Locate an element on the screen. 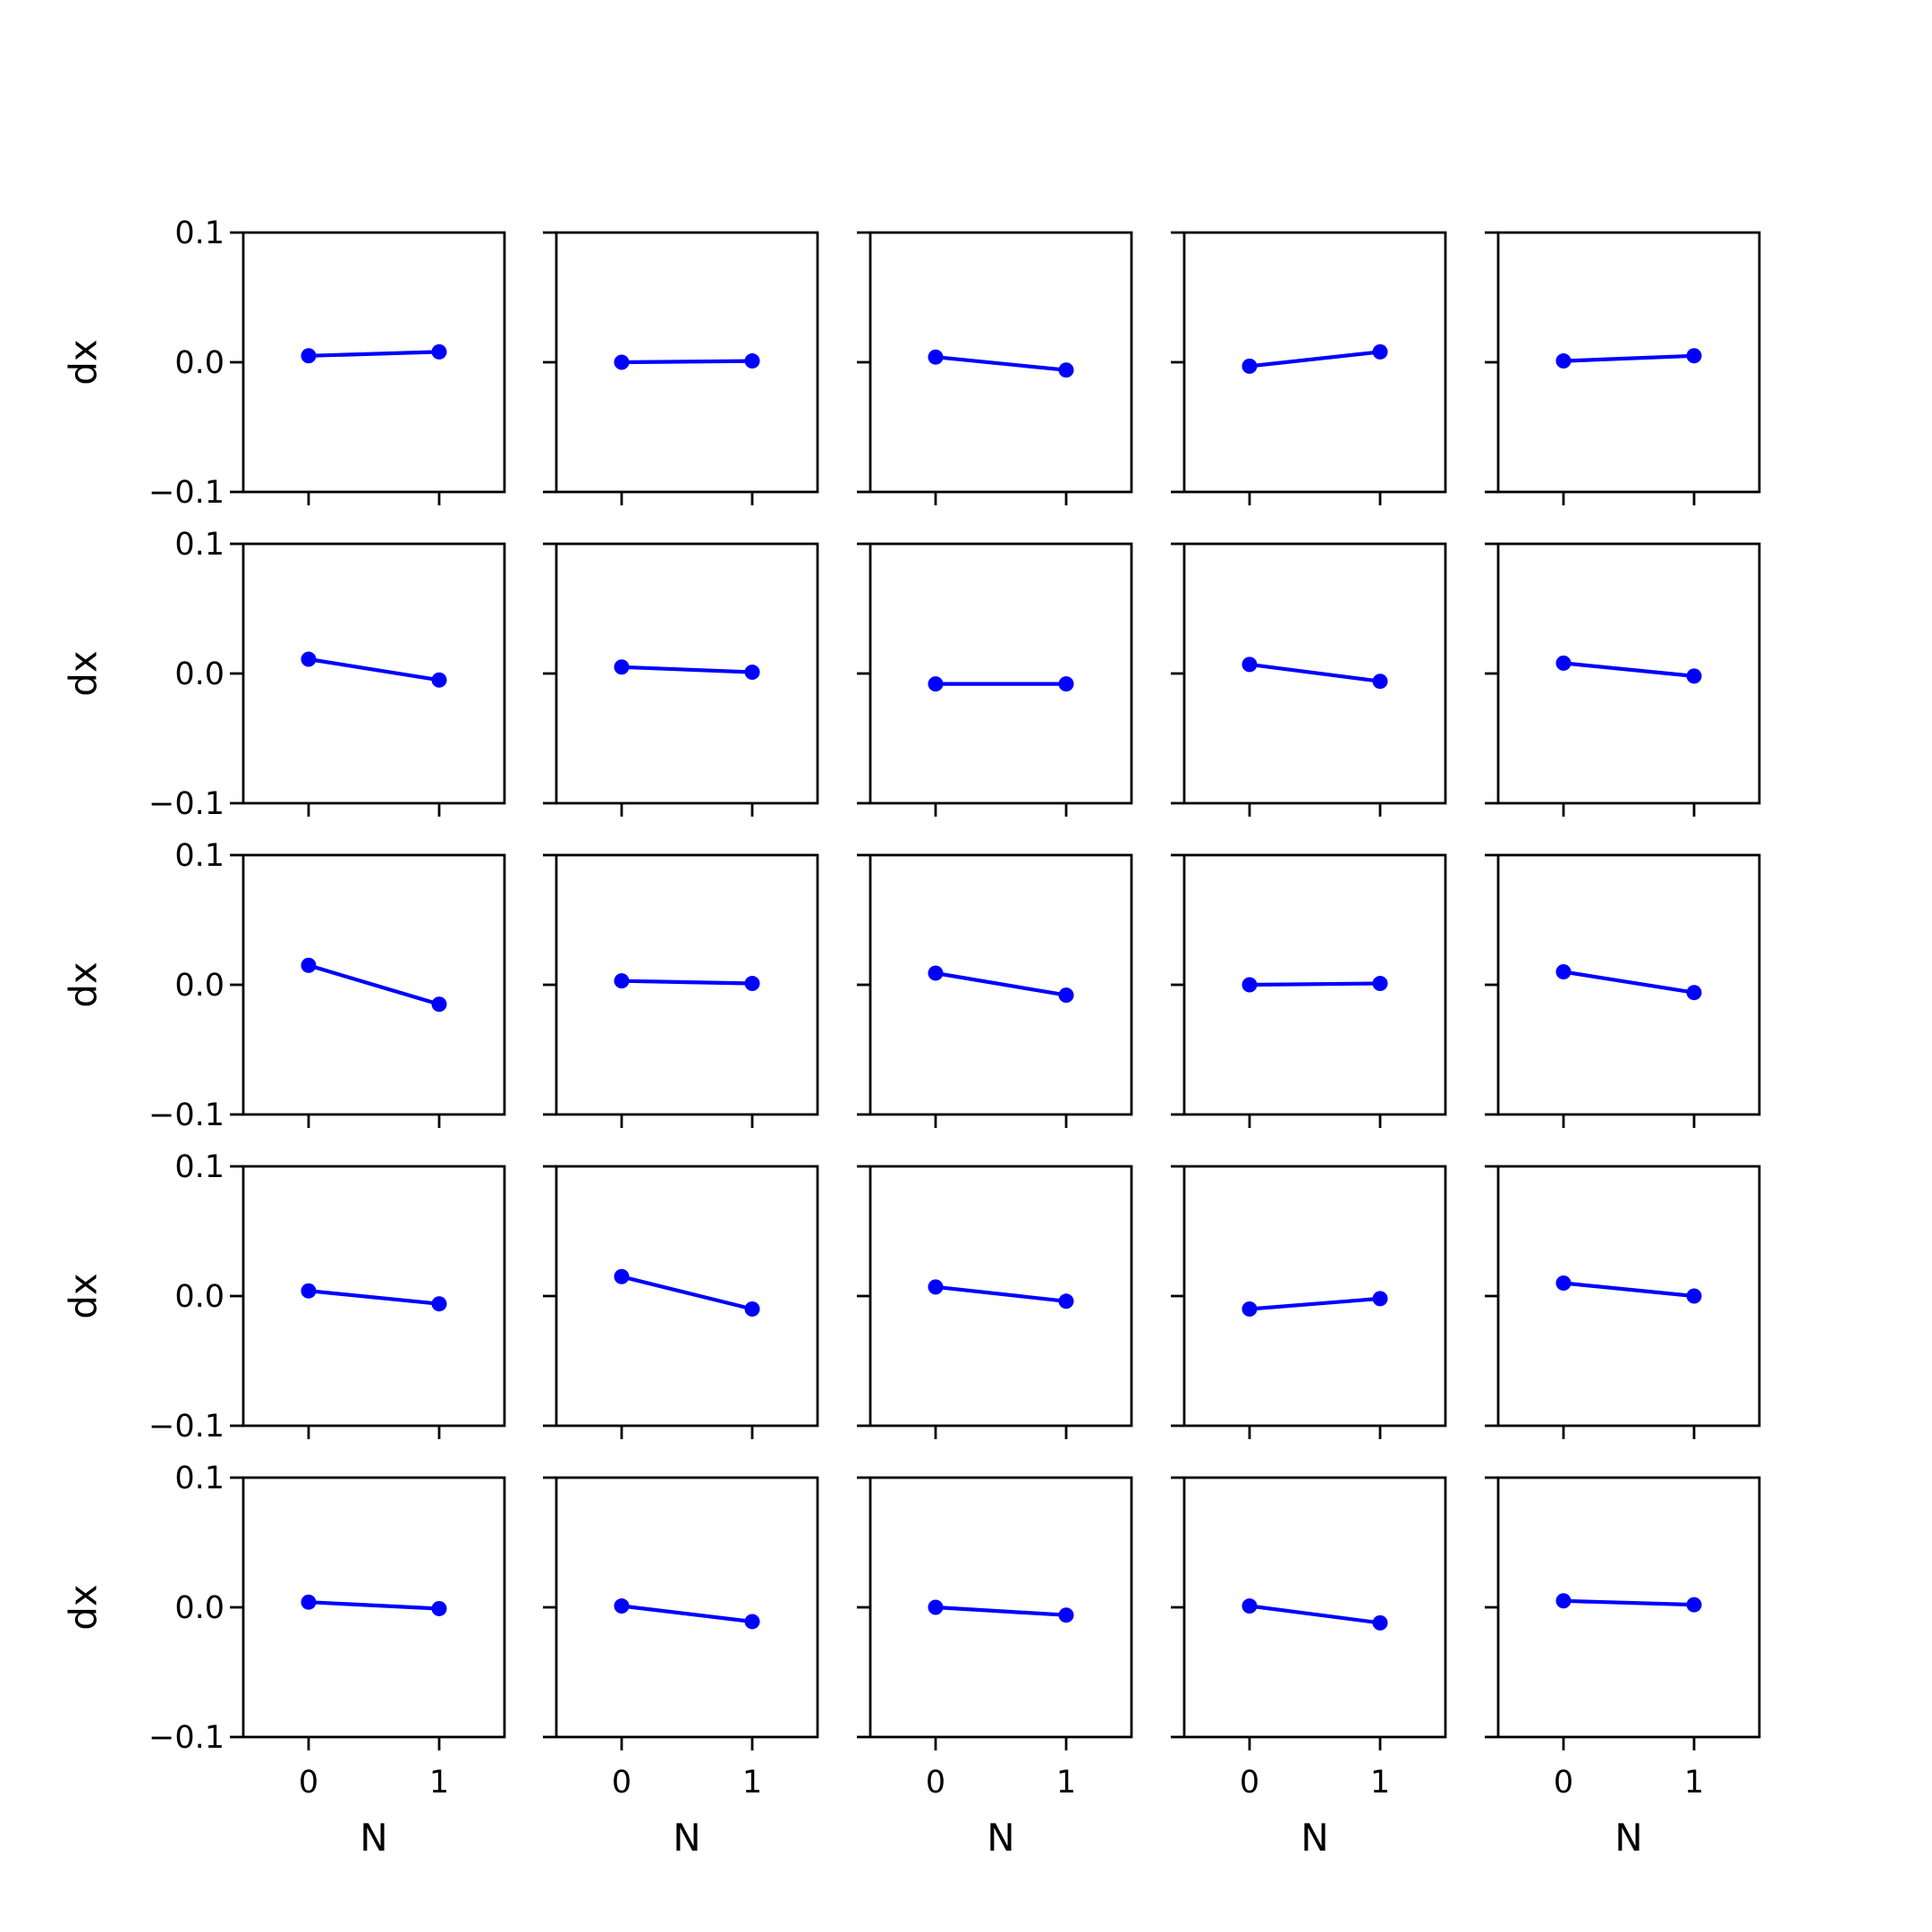 The height and width of the screenshot is (1932, 1932). panel-r2-c4 is located at coordinates (1623, 990).